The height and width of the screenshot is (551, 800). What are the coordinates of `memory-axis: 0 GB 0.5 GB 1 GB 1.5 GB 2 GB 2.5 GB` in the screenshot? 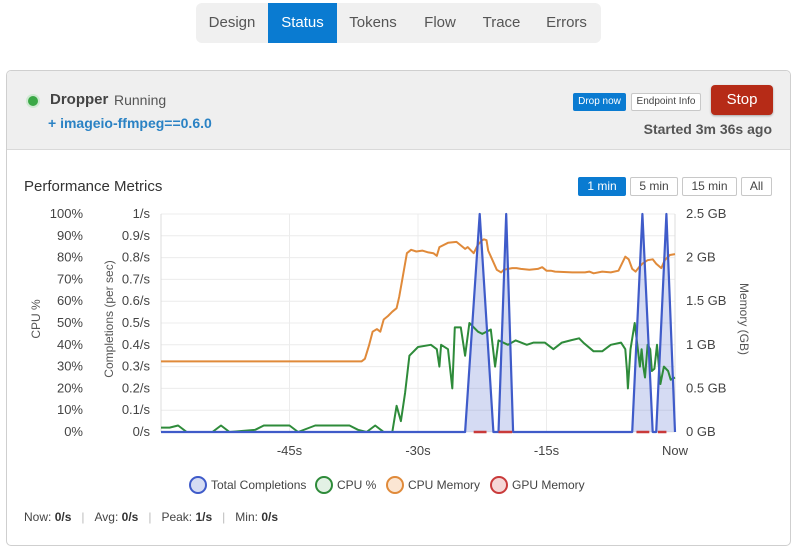 It's located at (706, 322).